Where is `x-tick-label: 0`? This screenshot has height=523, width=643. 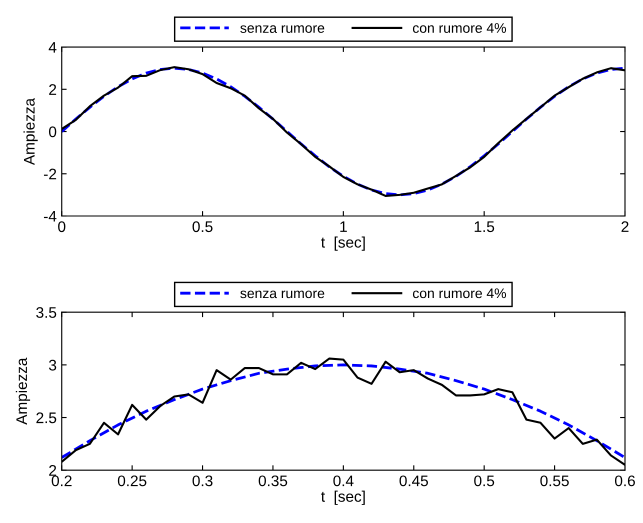
x-tick-label: 0 is located at coordinates (62, 226).